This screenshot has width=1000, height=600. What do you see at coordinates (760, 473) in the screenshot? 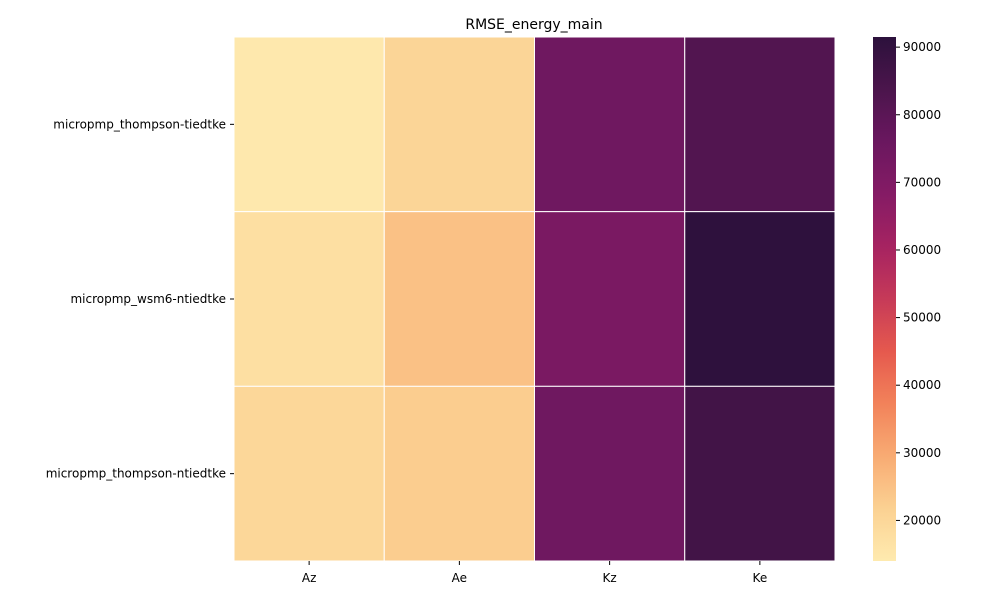
I see `heatmap-cell-r2-c3` at bounding box center [760, 473].